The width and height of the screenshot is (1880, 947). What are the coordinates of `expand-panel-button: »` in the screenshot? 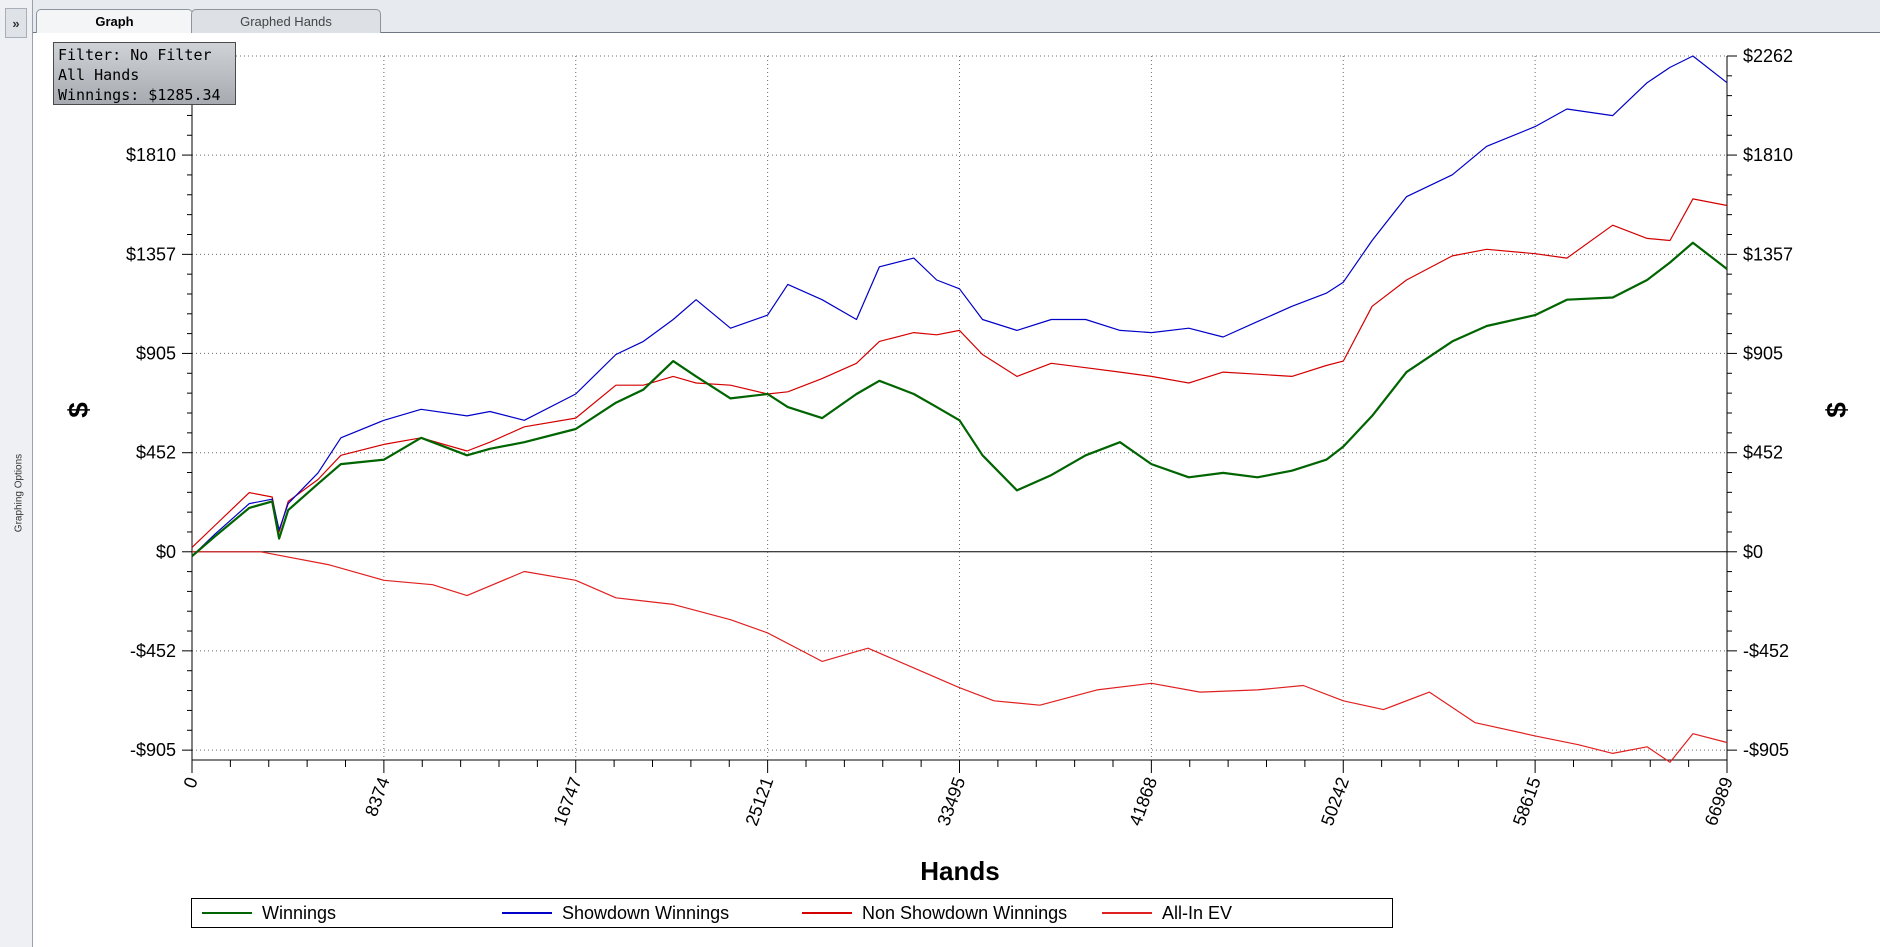 It's located at (16, 23).